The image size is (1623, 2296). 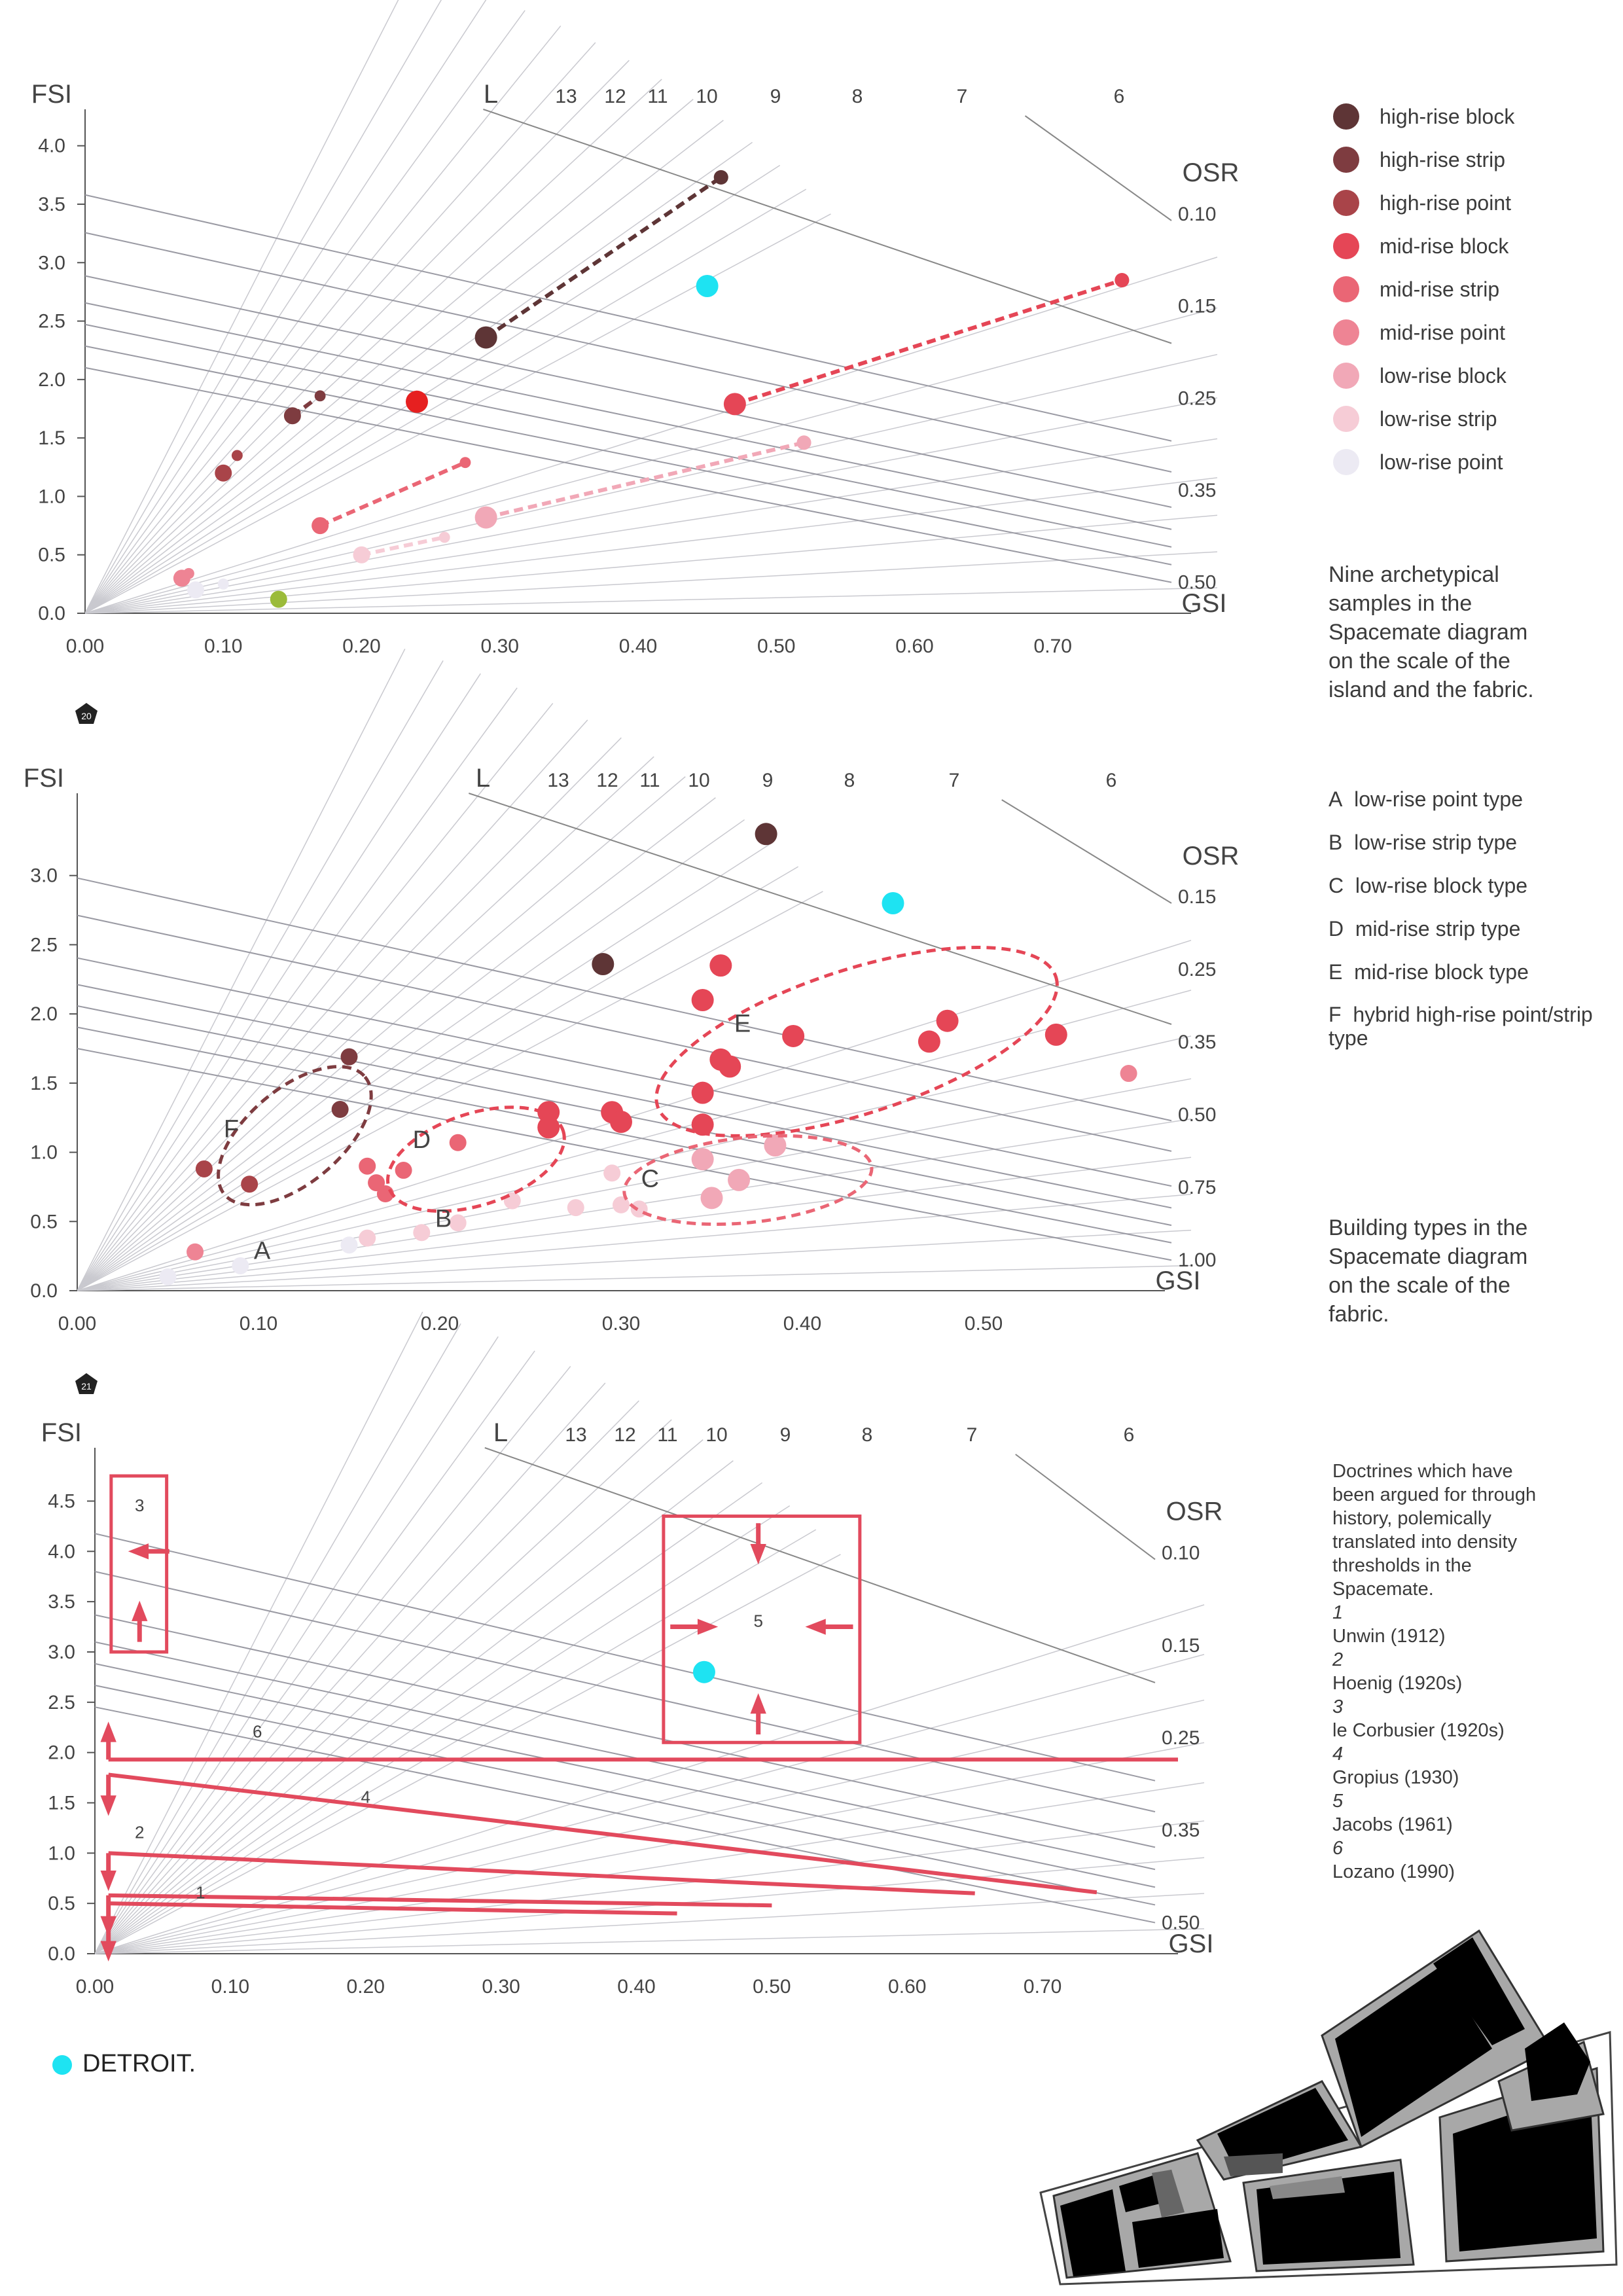 I want to click on type-region-ellipse, so click(x=295, y=1136).